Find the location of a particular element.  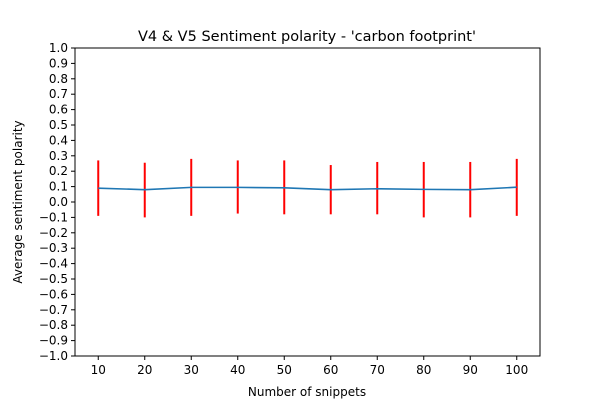

y-tick-label: −0.7 is located at coordinates (53, 310).